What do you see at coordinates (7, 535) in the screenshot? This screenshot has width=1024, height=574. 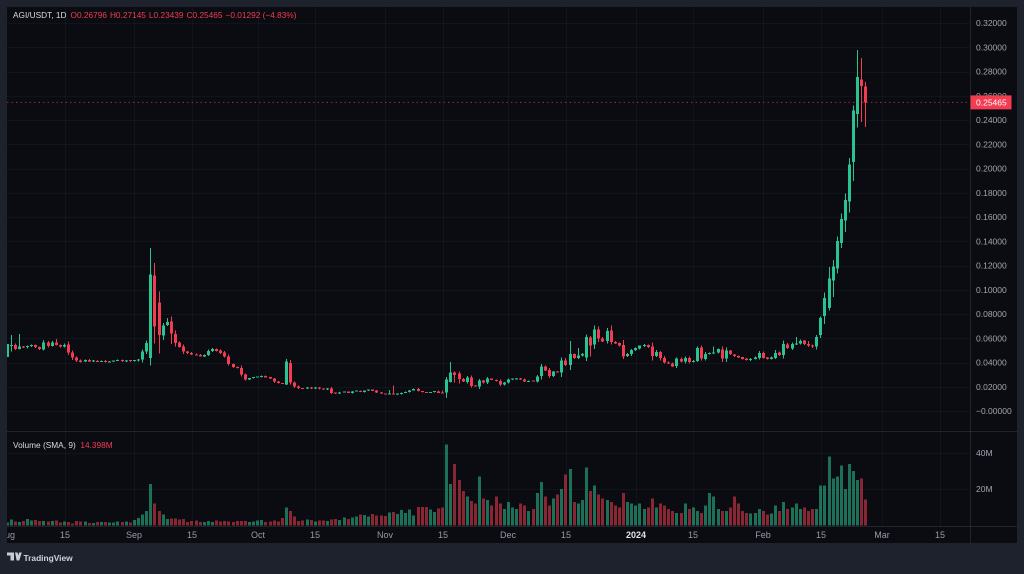 I see `svg-text: Aug` at bounding box center [7, 535].